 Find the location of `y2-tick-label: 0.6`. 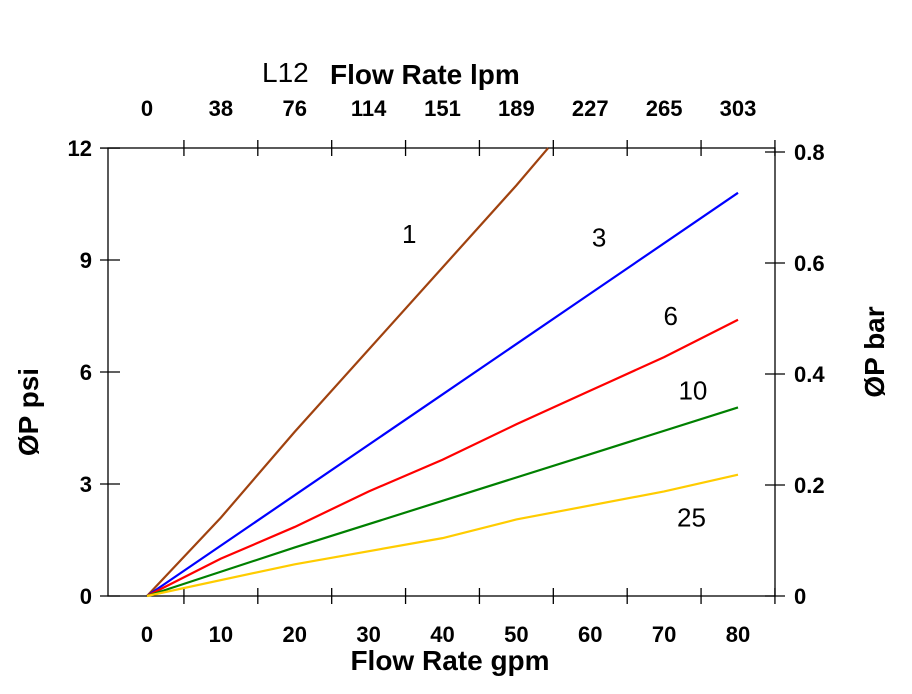

y2-tick-label: 0.6 is located at coordinates (809, 263).